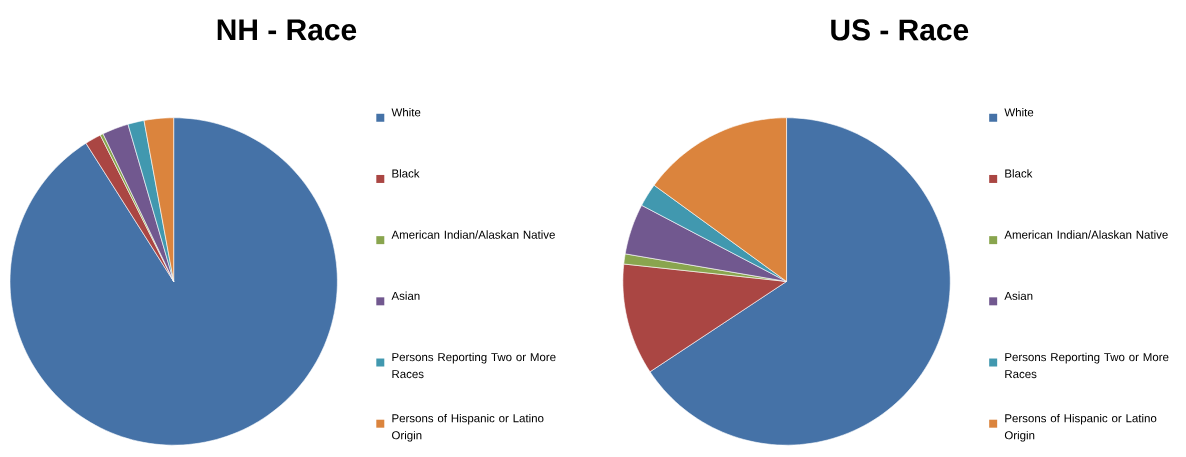 This screenshot has width=1186, height=457. I want to click on chart-title: NH - Race, so click(287, 30).